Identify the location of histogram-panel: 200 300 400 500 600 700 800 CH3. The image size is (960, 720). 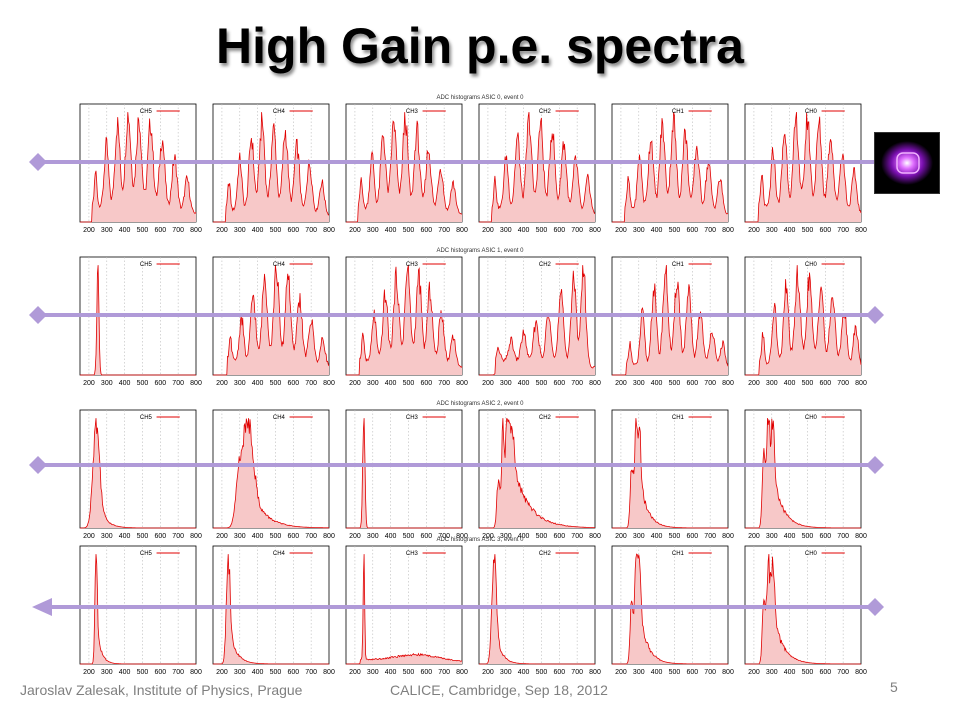
(406, 321).